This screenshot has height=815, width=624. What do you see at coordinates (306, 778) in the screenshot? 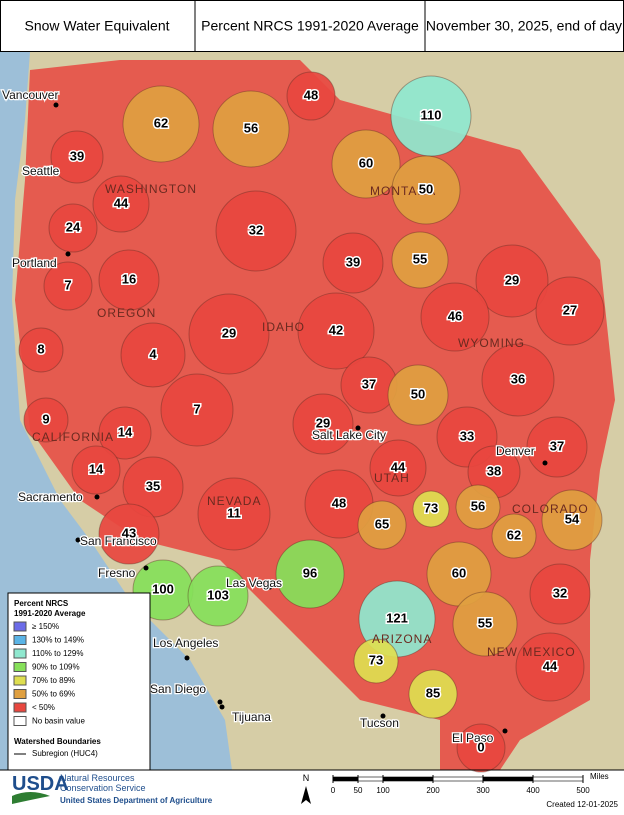
I see `north-arrow-label: N` at bounding box center [306, 778].